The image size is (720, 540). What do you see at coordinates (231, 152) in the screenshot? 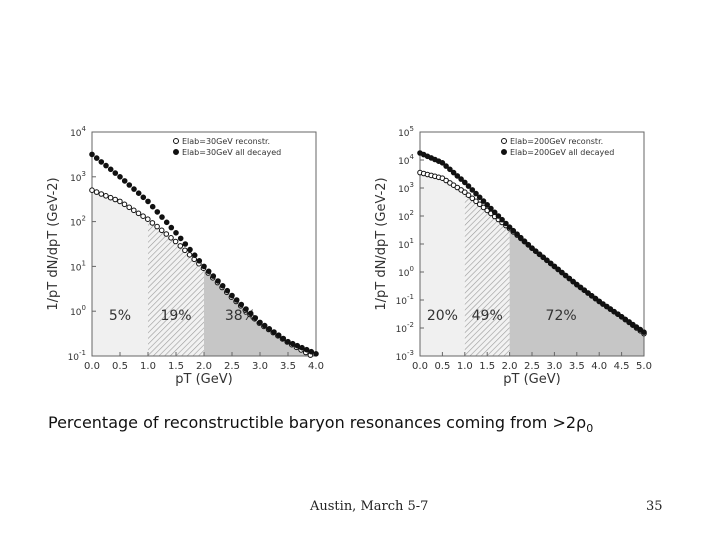
I see `legend-label-1: Elab=30GeV all decayed` at bounding box center [231, 152].